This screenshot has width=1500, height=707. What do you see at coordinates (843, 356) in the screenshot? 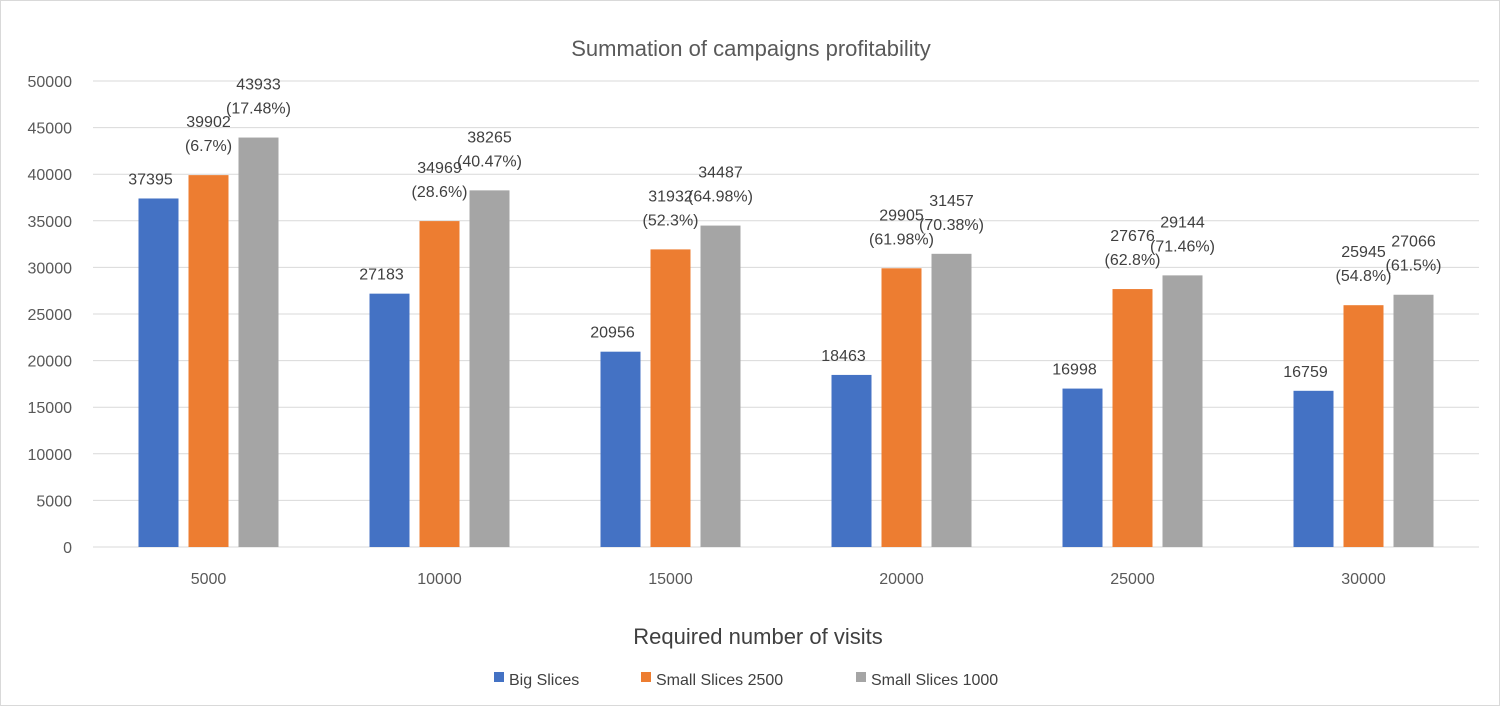
I see `data-label-value: 18463` at bounding box center [843, 356].